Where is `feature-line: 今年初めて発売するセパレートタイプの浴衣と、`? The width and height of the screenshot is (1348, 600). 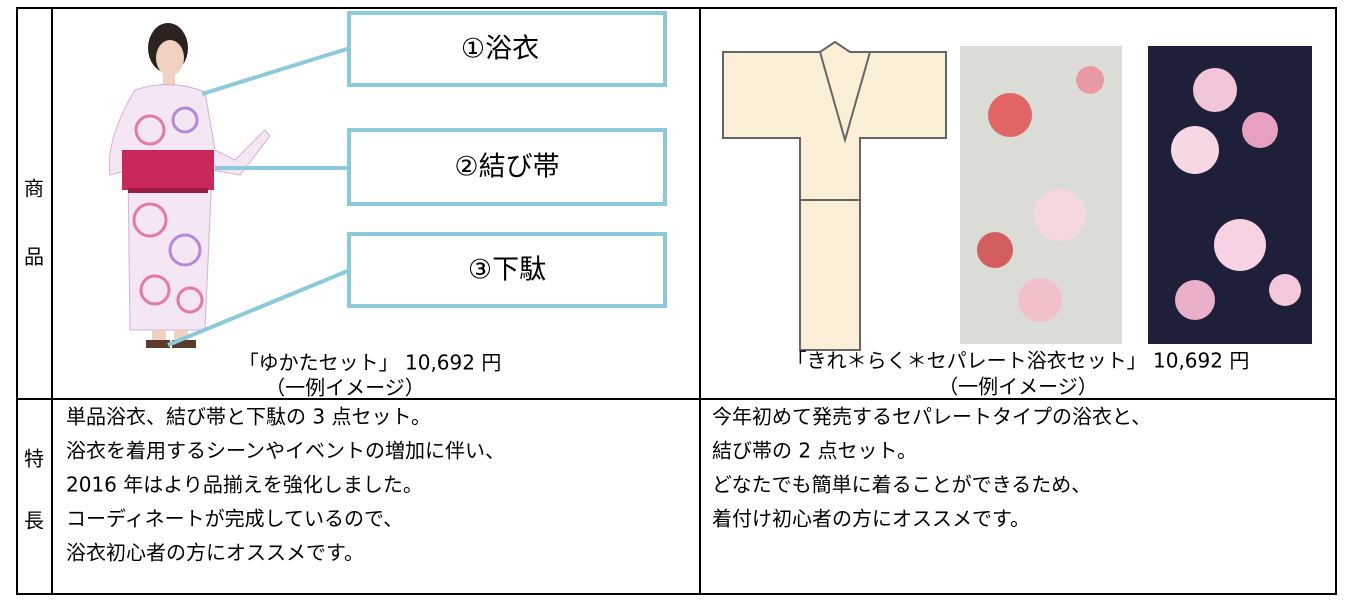 feature-line: 今年初めて発売するセパレートタイプの浴衣と、 is located at coordinates (931, 417).